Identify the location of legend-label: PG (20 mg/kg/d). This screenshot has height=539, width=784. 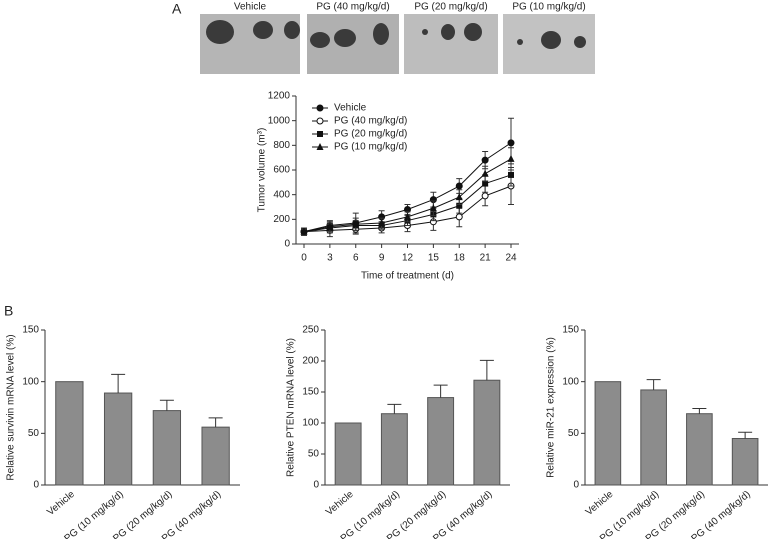
(370, 134).